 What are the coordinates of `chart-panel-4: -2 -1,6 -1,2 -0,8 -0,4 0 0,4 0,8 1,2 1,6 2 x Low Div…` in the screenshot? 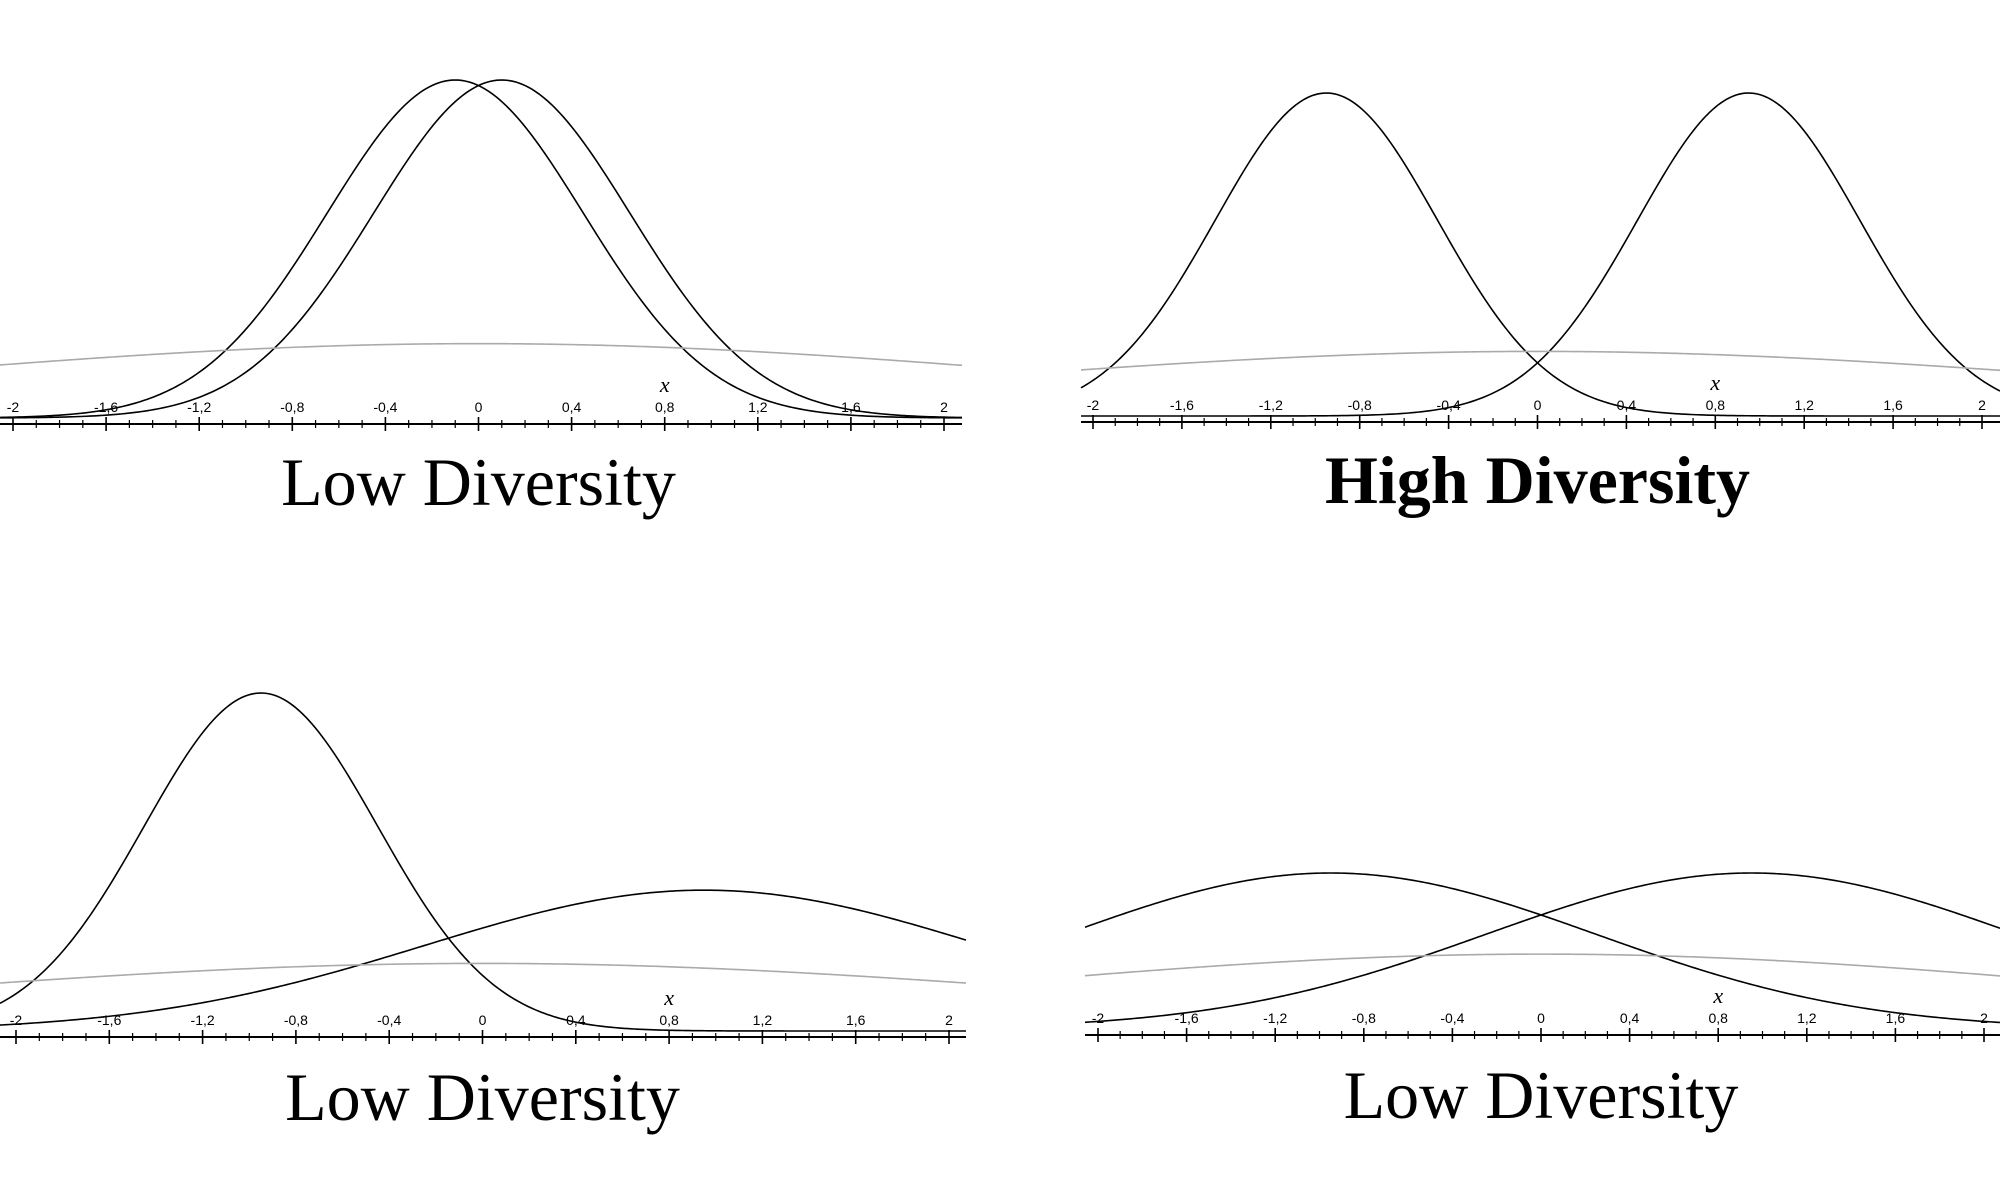 It's located at (1542, 1002).